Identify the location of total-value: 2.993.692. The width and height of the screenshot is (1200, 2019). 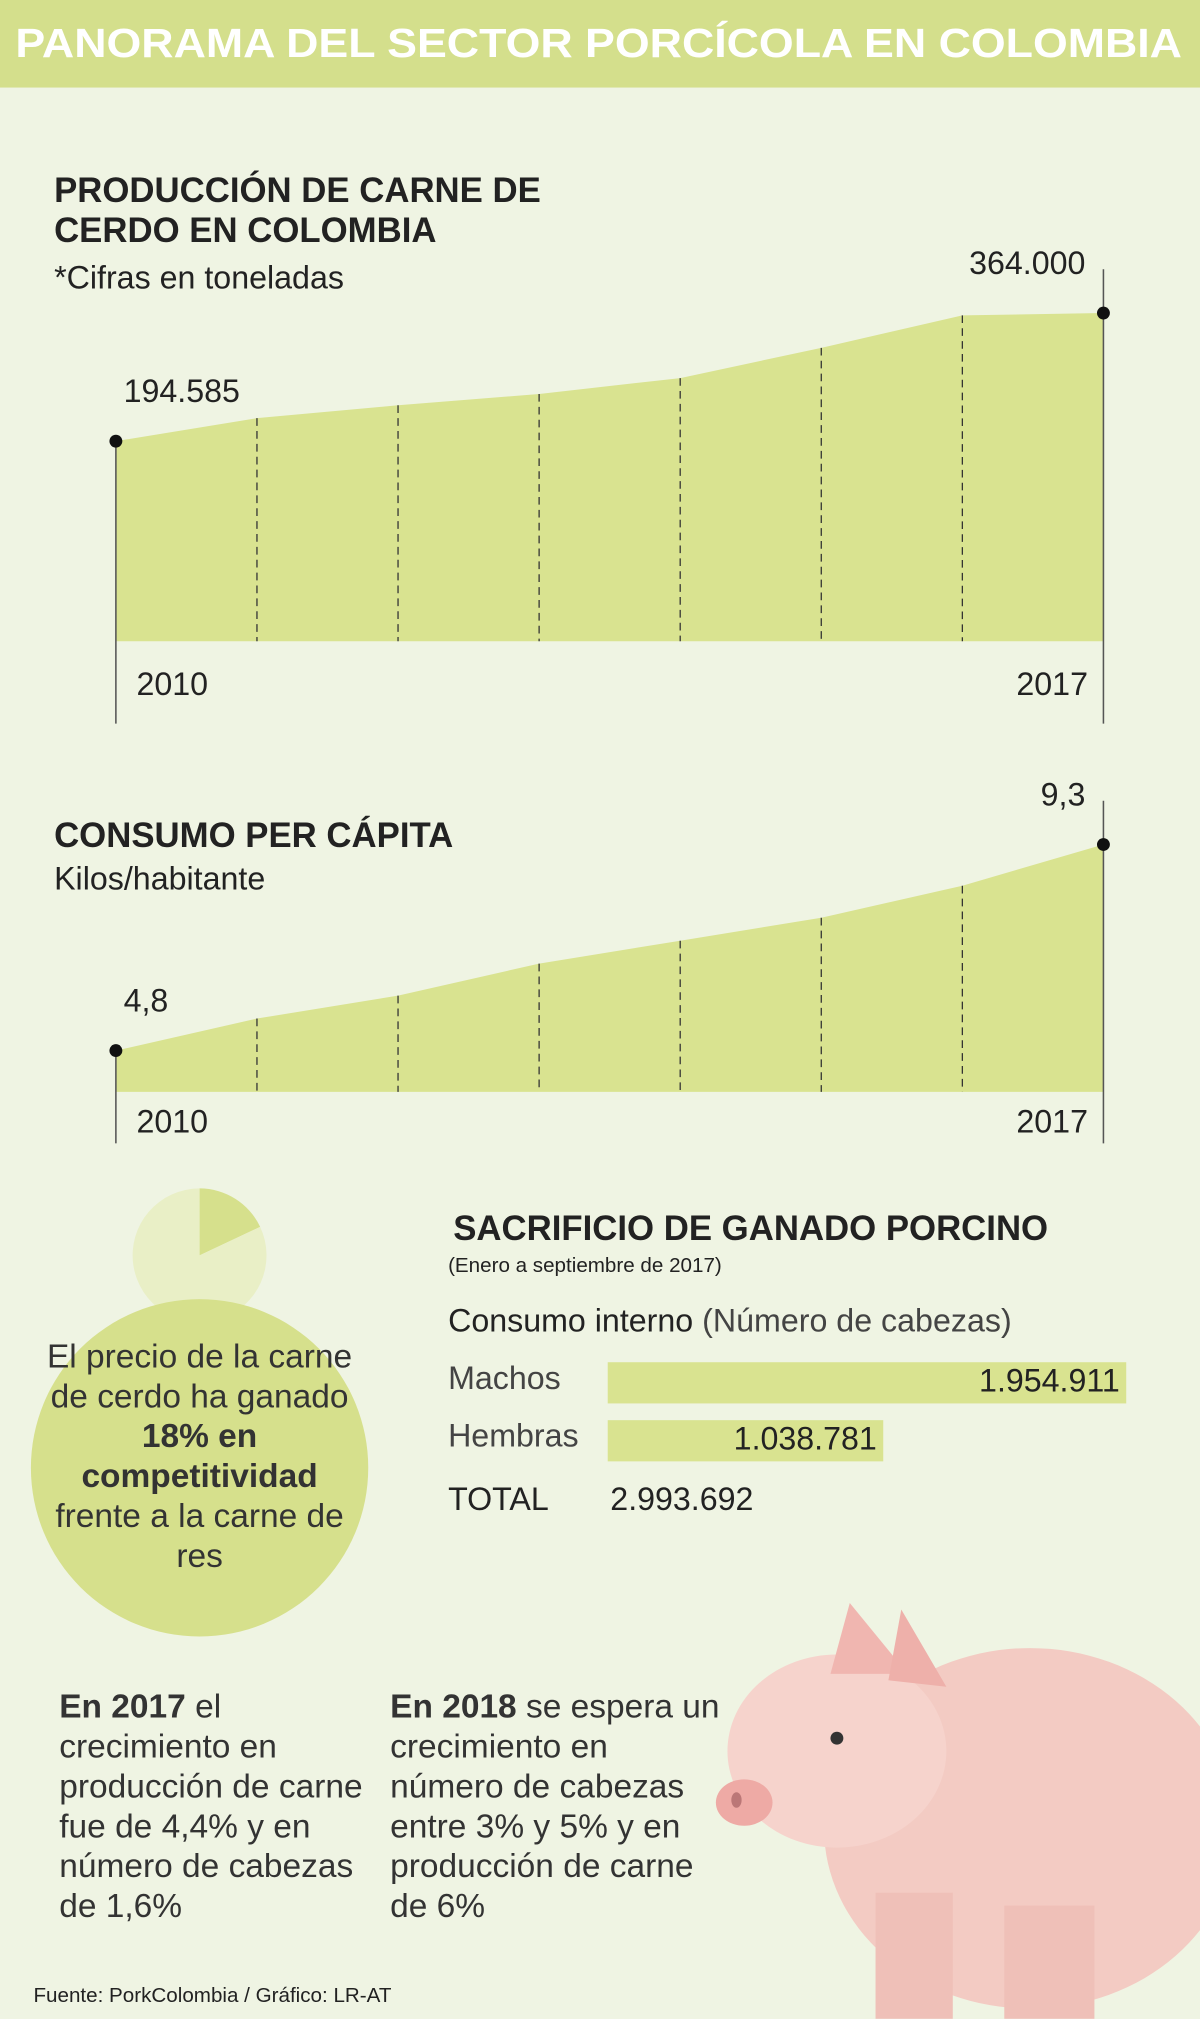
(681, 1499).